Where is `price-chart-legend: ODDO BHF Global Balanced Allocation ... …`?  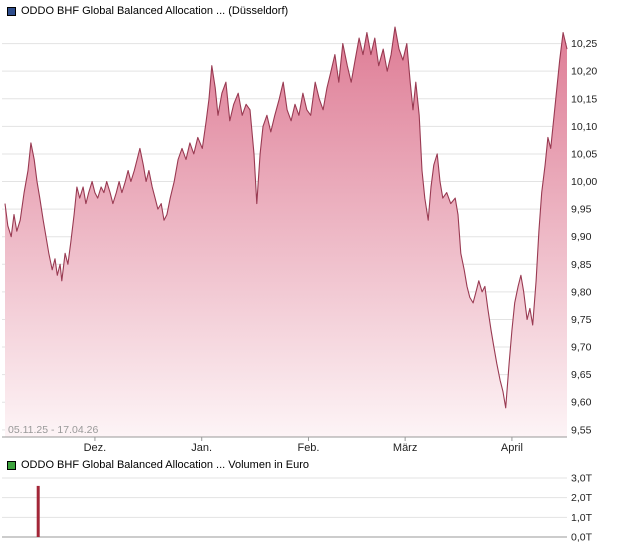 price-chart-legend: ODDO BHF Global Balanced Allocation ... … is located at coordinates (147, 11).